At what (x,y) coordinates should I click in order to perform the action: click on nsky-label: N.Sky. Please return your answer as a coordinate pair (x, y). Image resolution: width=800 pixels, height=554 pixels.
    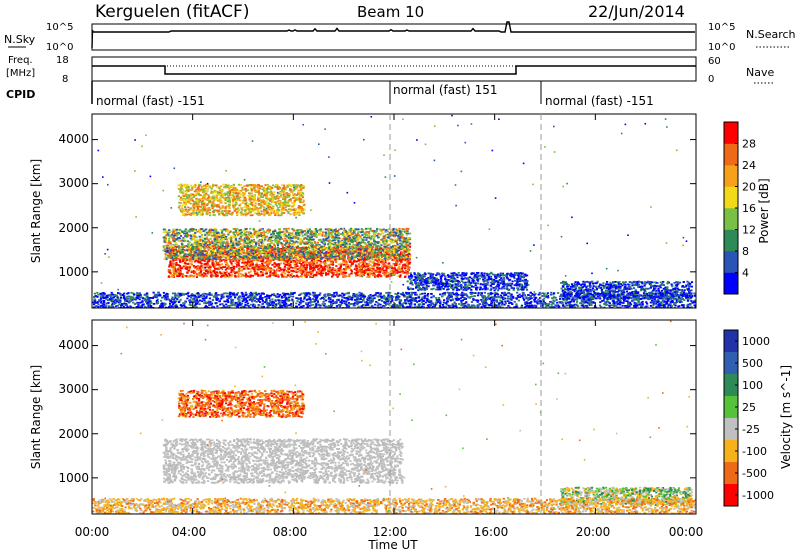
    Looking at the image, I should click on (20, 39).